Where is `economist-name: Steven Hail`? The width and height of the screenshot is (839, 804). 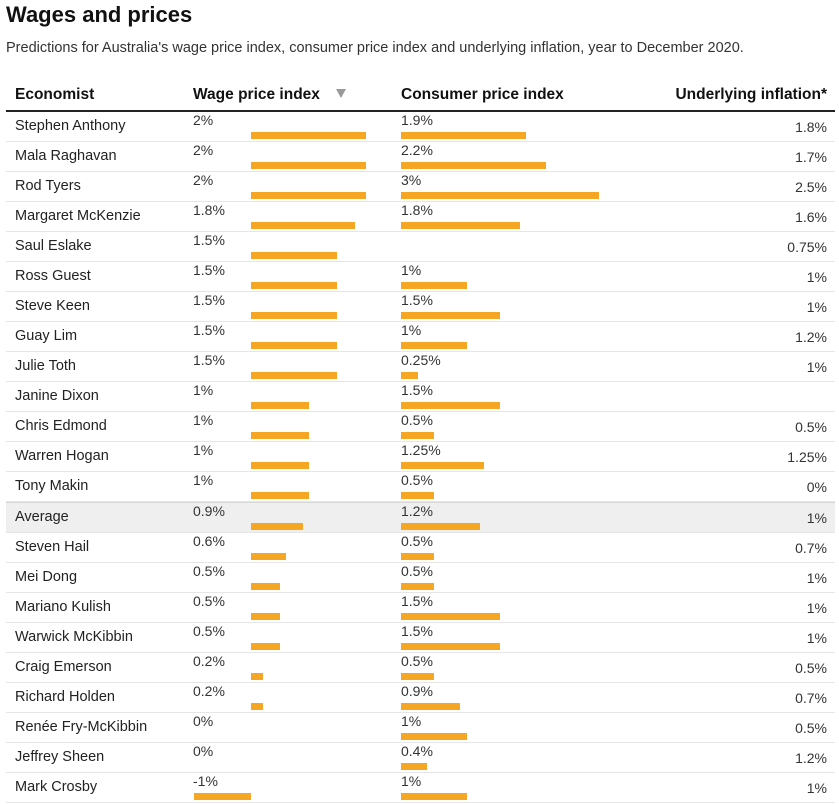
economist-name: Steven Hail is located at coordinates (52, 547).